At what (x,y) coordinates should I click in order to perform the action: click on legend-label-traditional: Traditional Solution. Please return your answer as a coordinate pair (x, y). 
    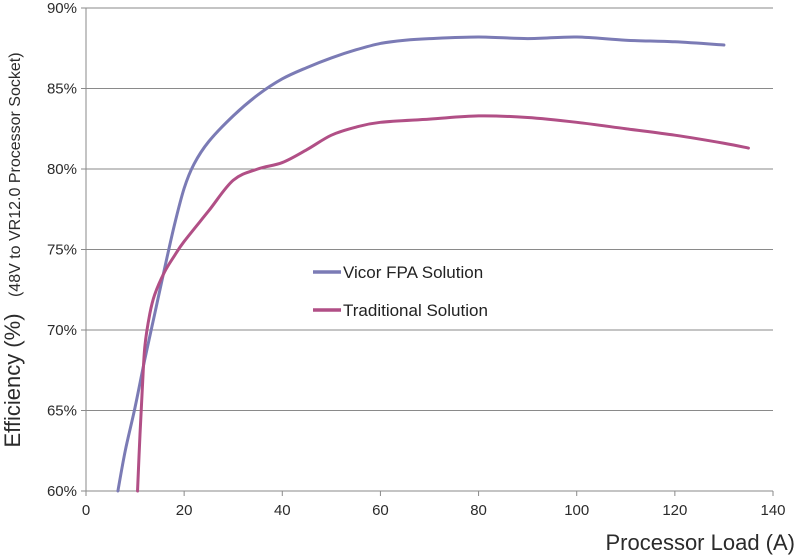
    Looking at the image, I should click on (415, 310).